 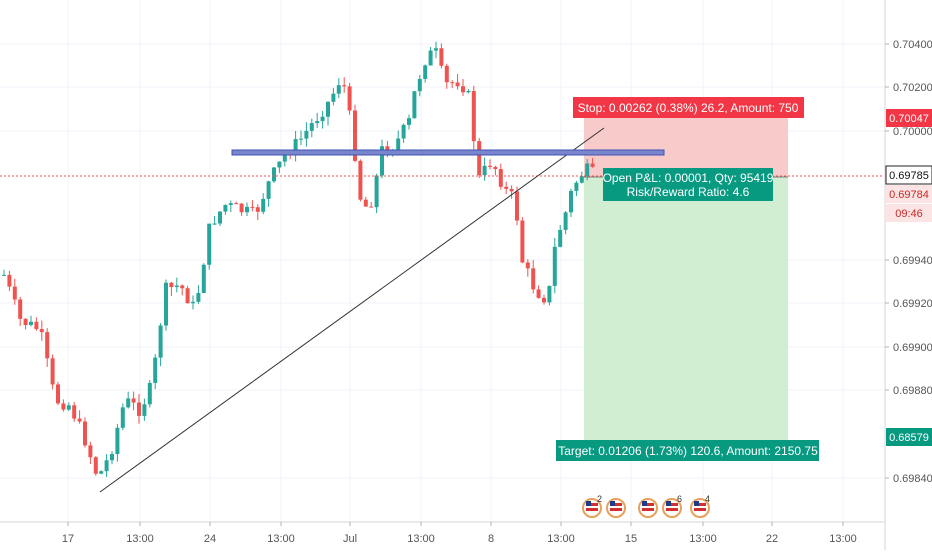 What do you see at coordinates (679, 499) in the screenshot?
I see `flag-count: 6` at bounding box center [679, 499].